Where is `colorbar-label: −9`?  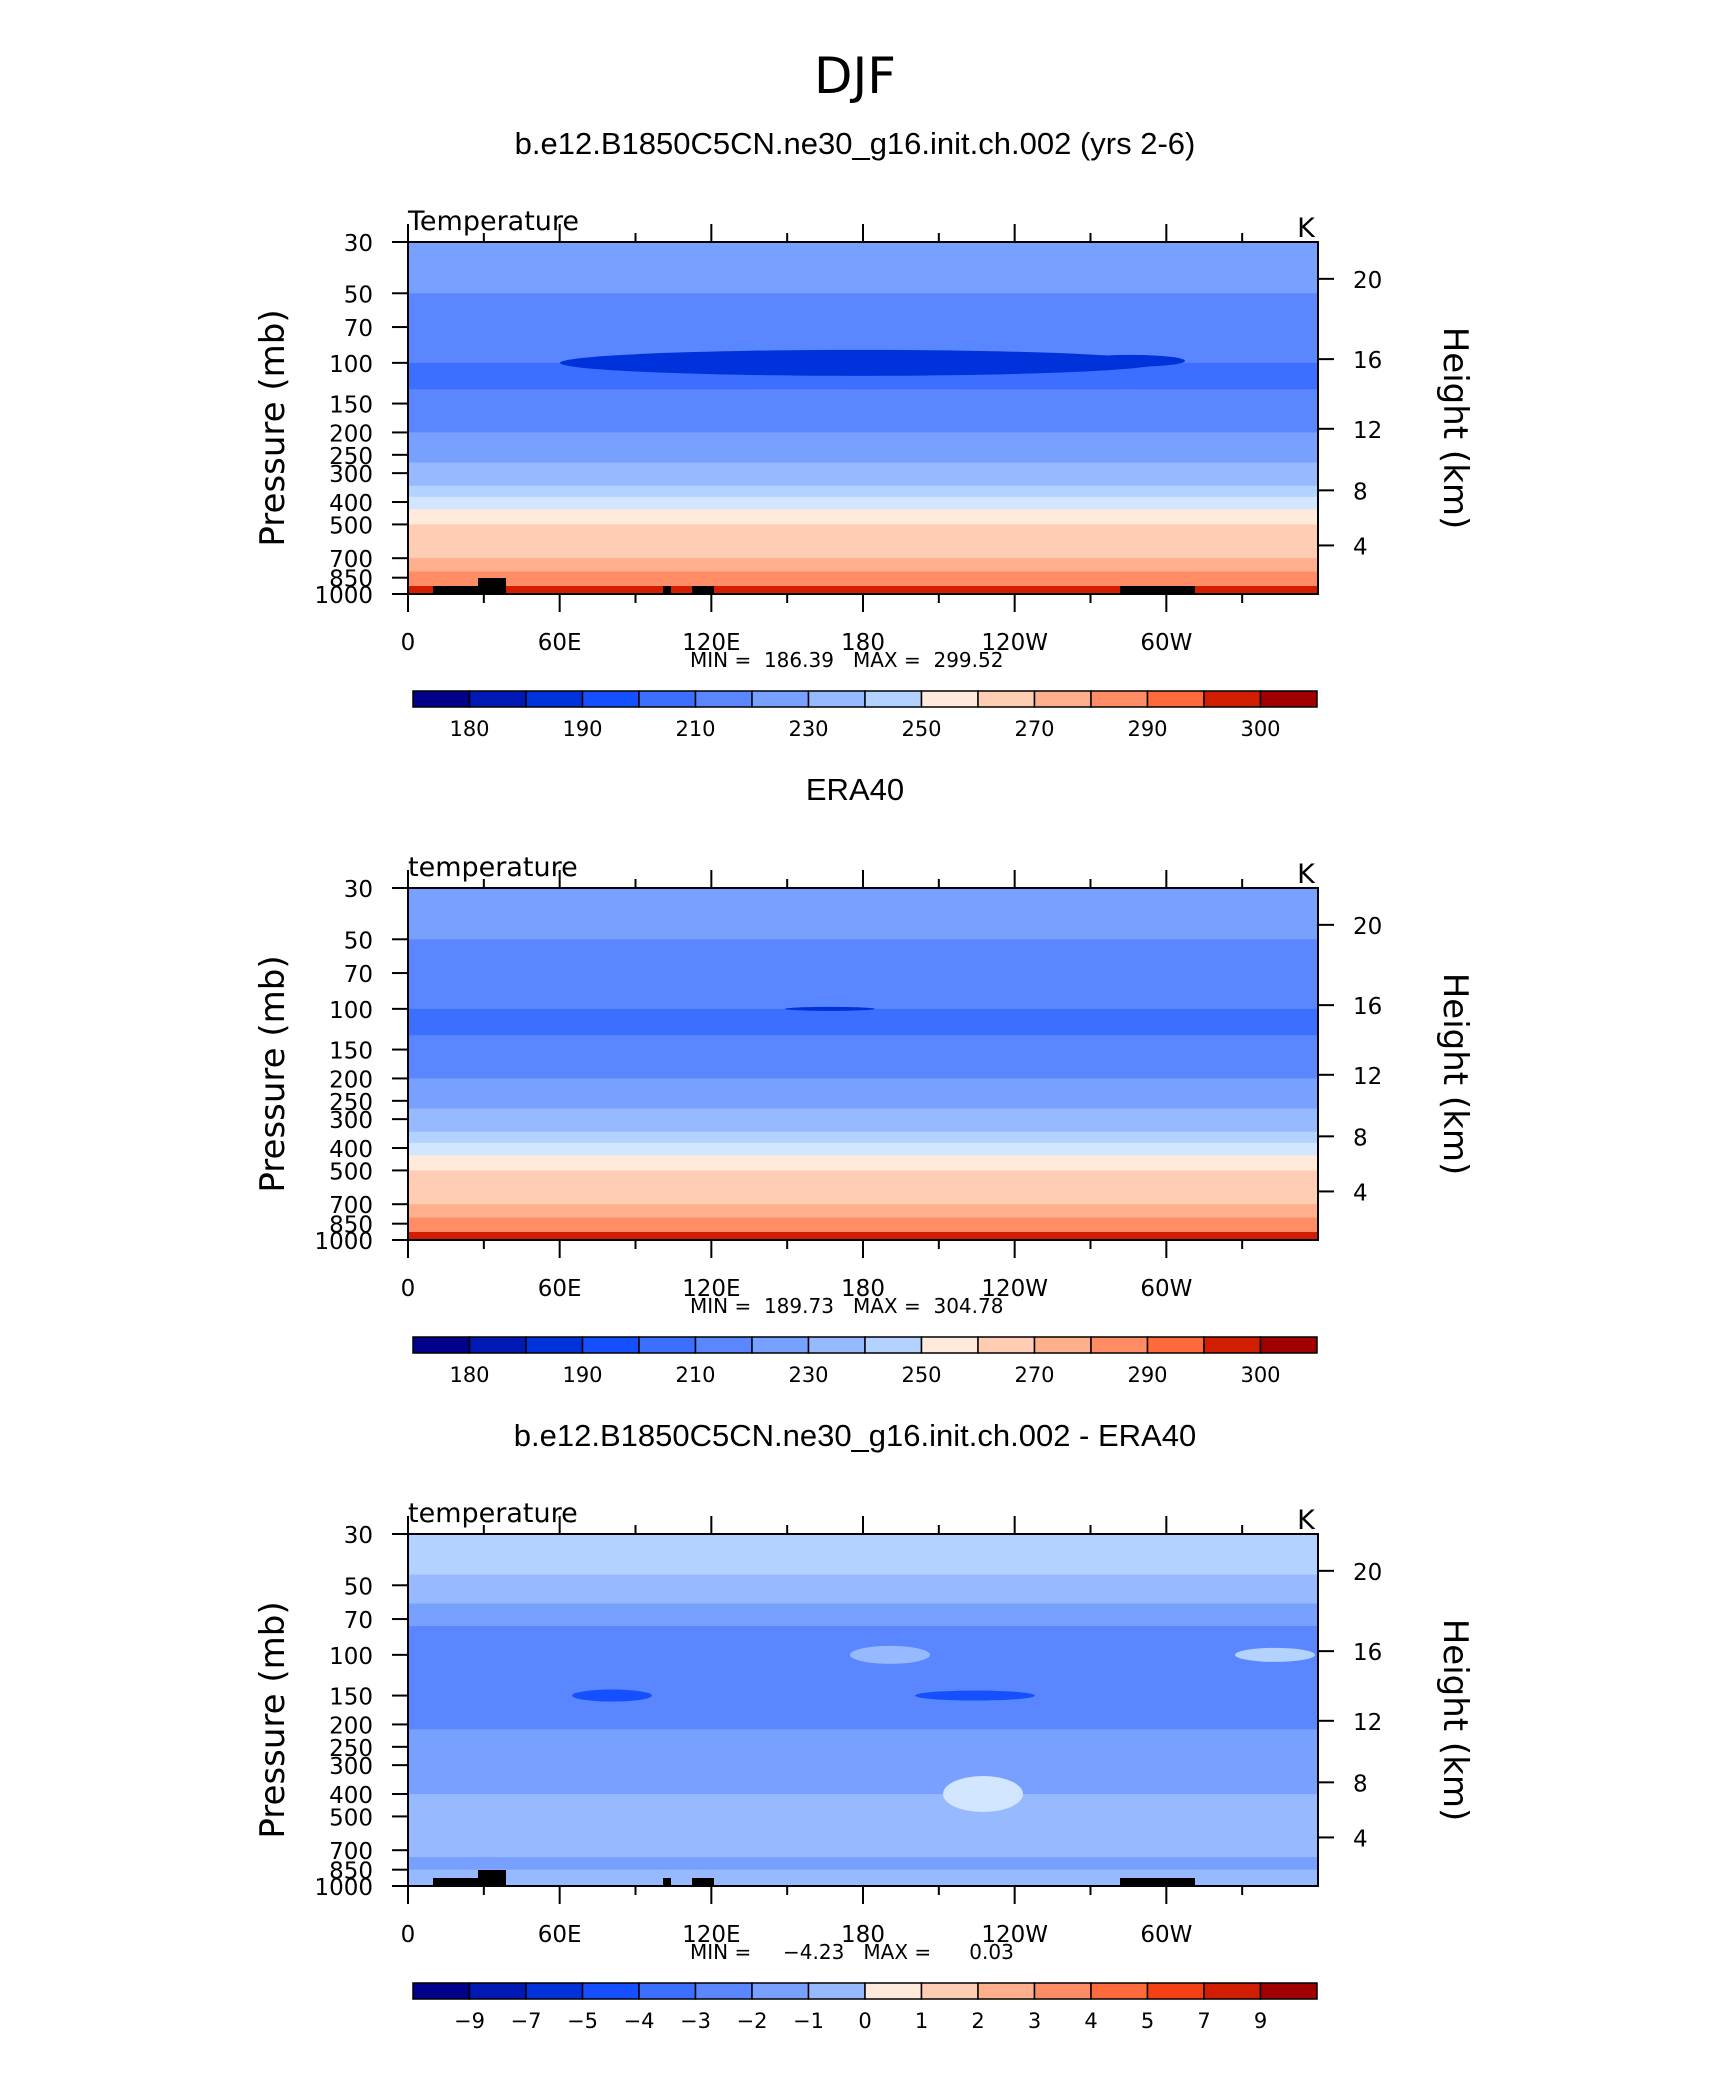 colorbar-label: −9 is located at coordinates (469, 2021).